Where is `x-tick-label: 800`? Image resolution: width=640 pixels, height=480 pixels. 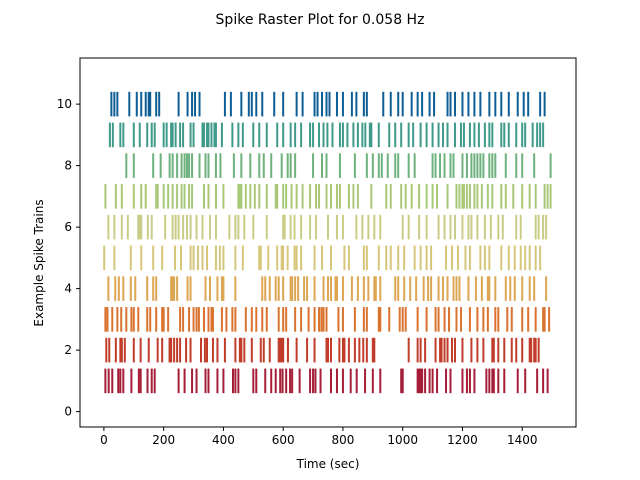 x-tick-label: 800 is located at coordinates (342, 440).